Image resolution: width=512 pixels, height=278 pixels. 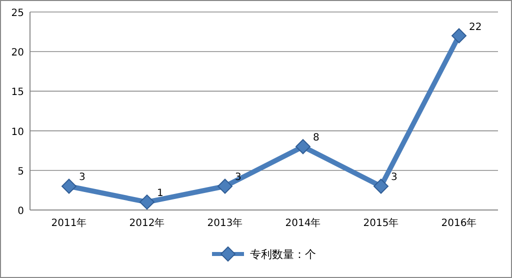 I want to click on x-tick-label: 2012年, so click(x=147, y=223).